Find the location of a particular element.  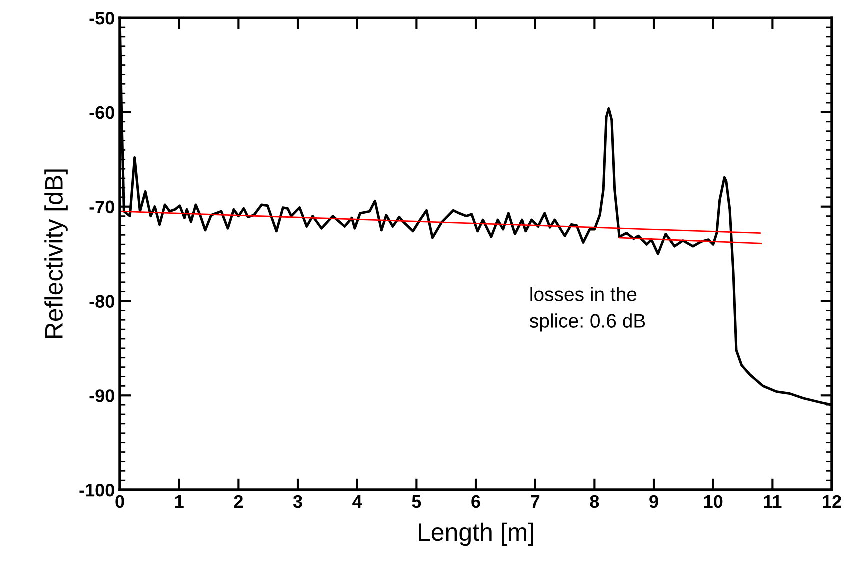

x-tick-label: 6 is located at coordinates (476, 501).